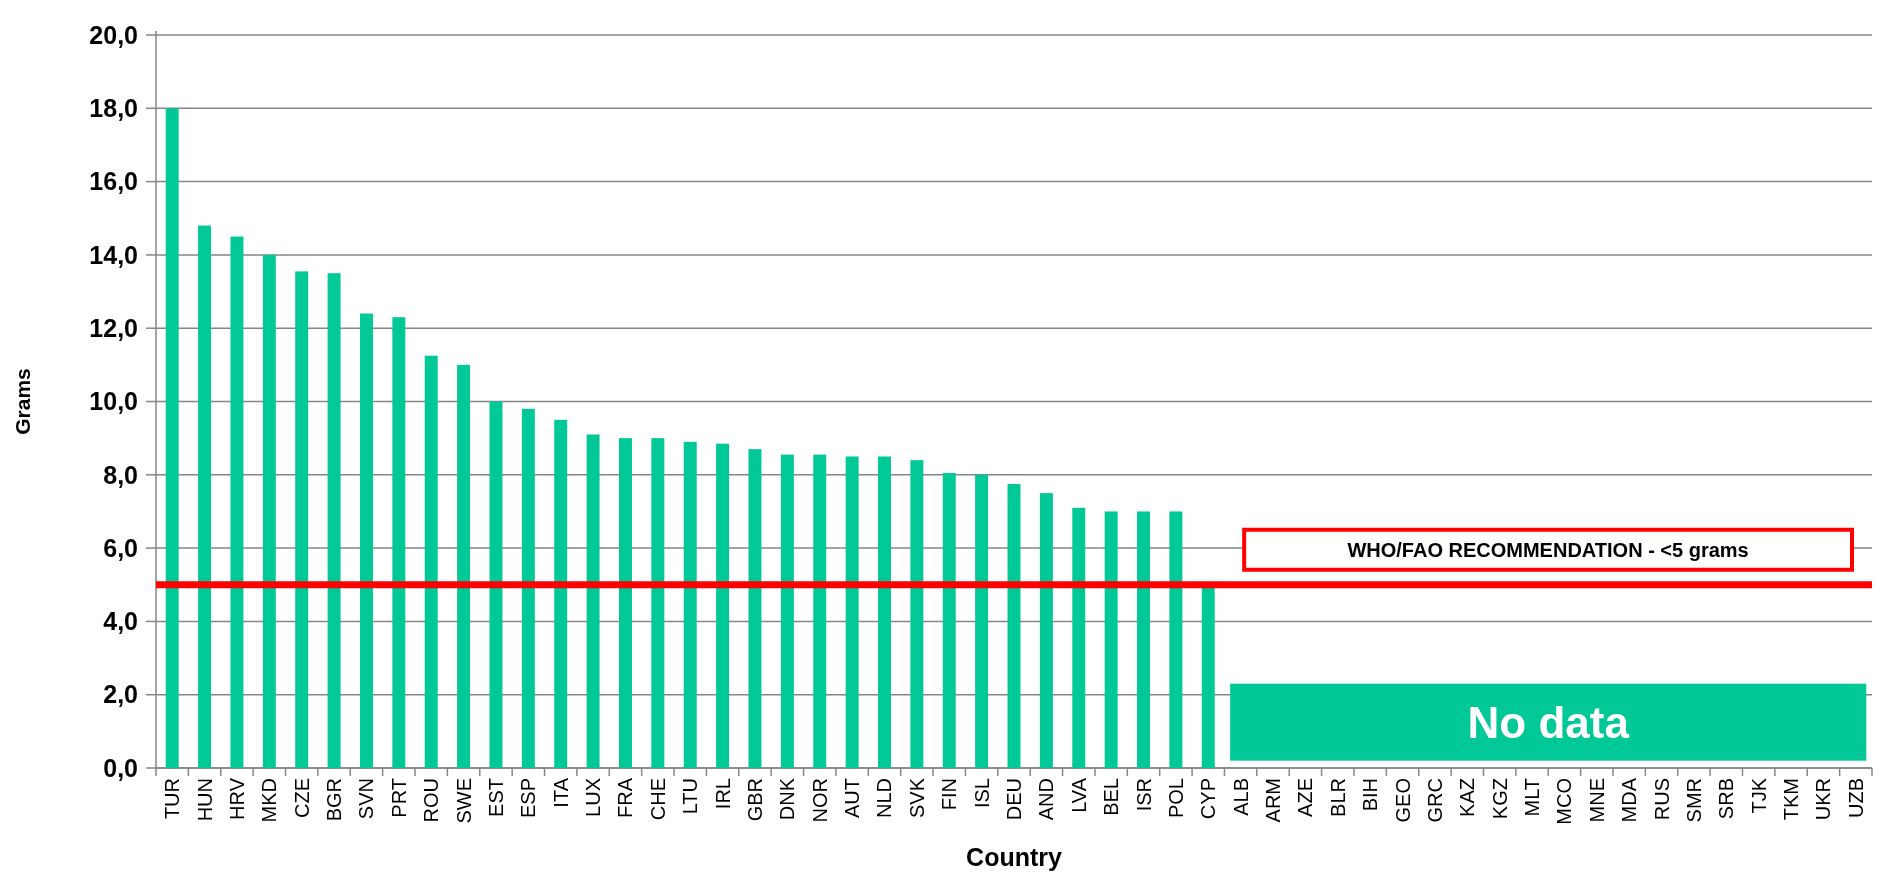 This screenshot has height=882, width=1884. What do you see at coordinates (113, 254) in the screenshot?
I see `y-tick-label: 14,0` at bounding box center [113, 254].